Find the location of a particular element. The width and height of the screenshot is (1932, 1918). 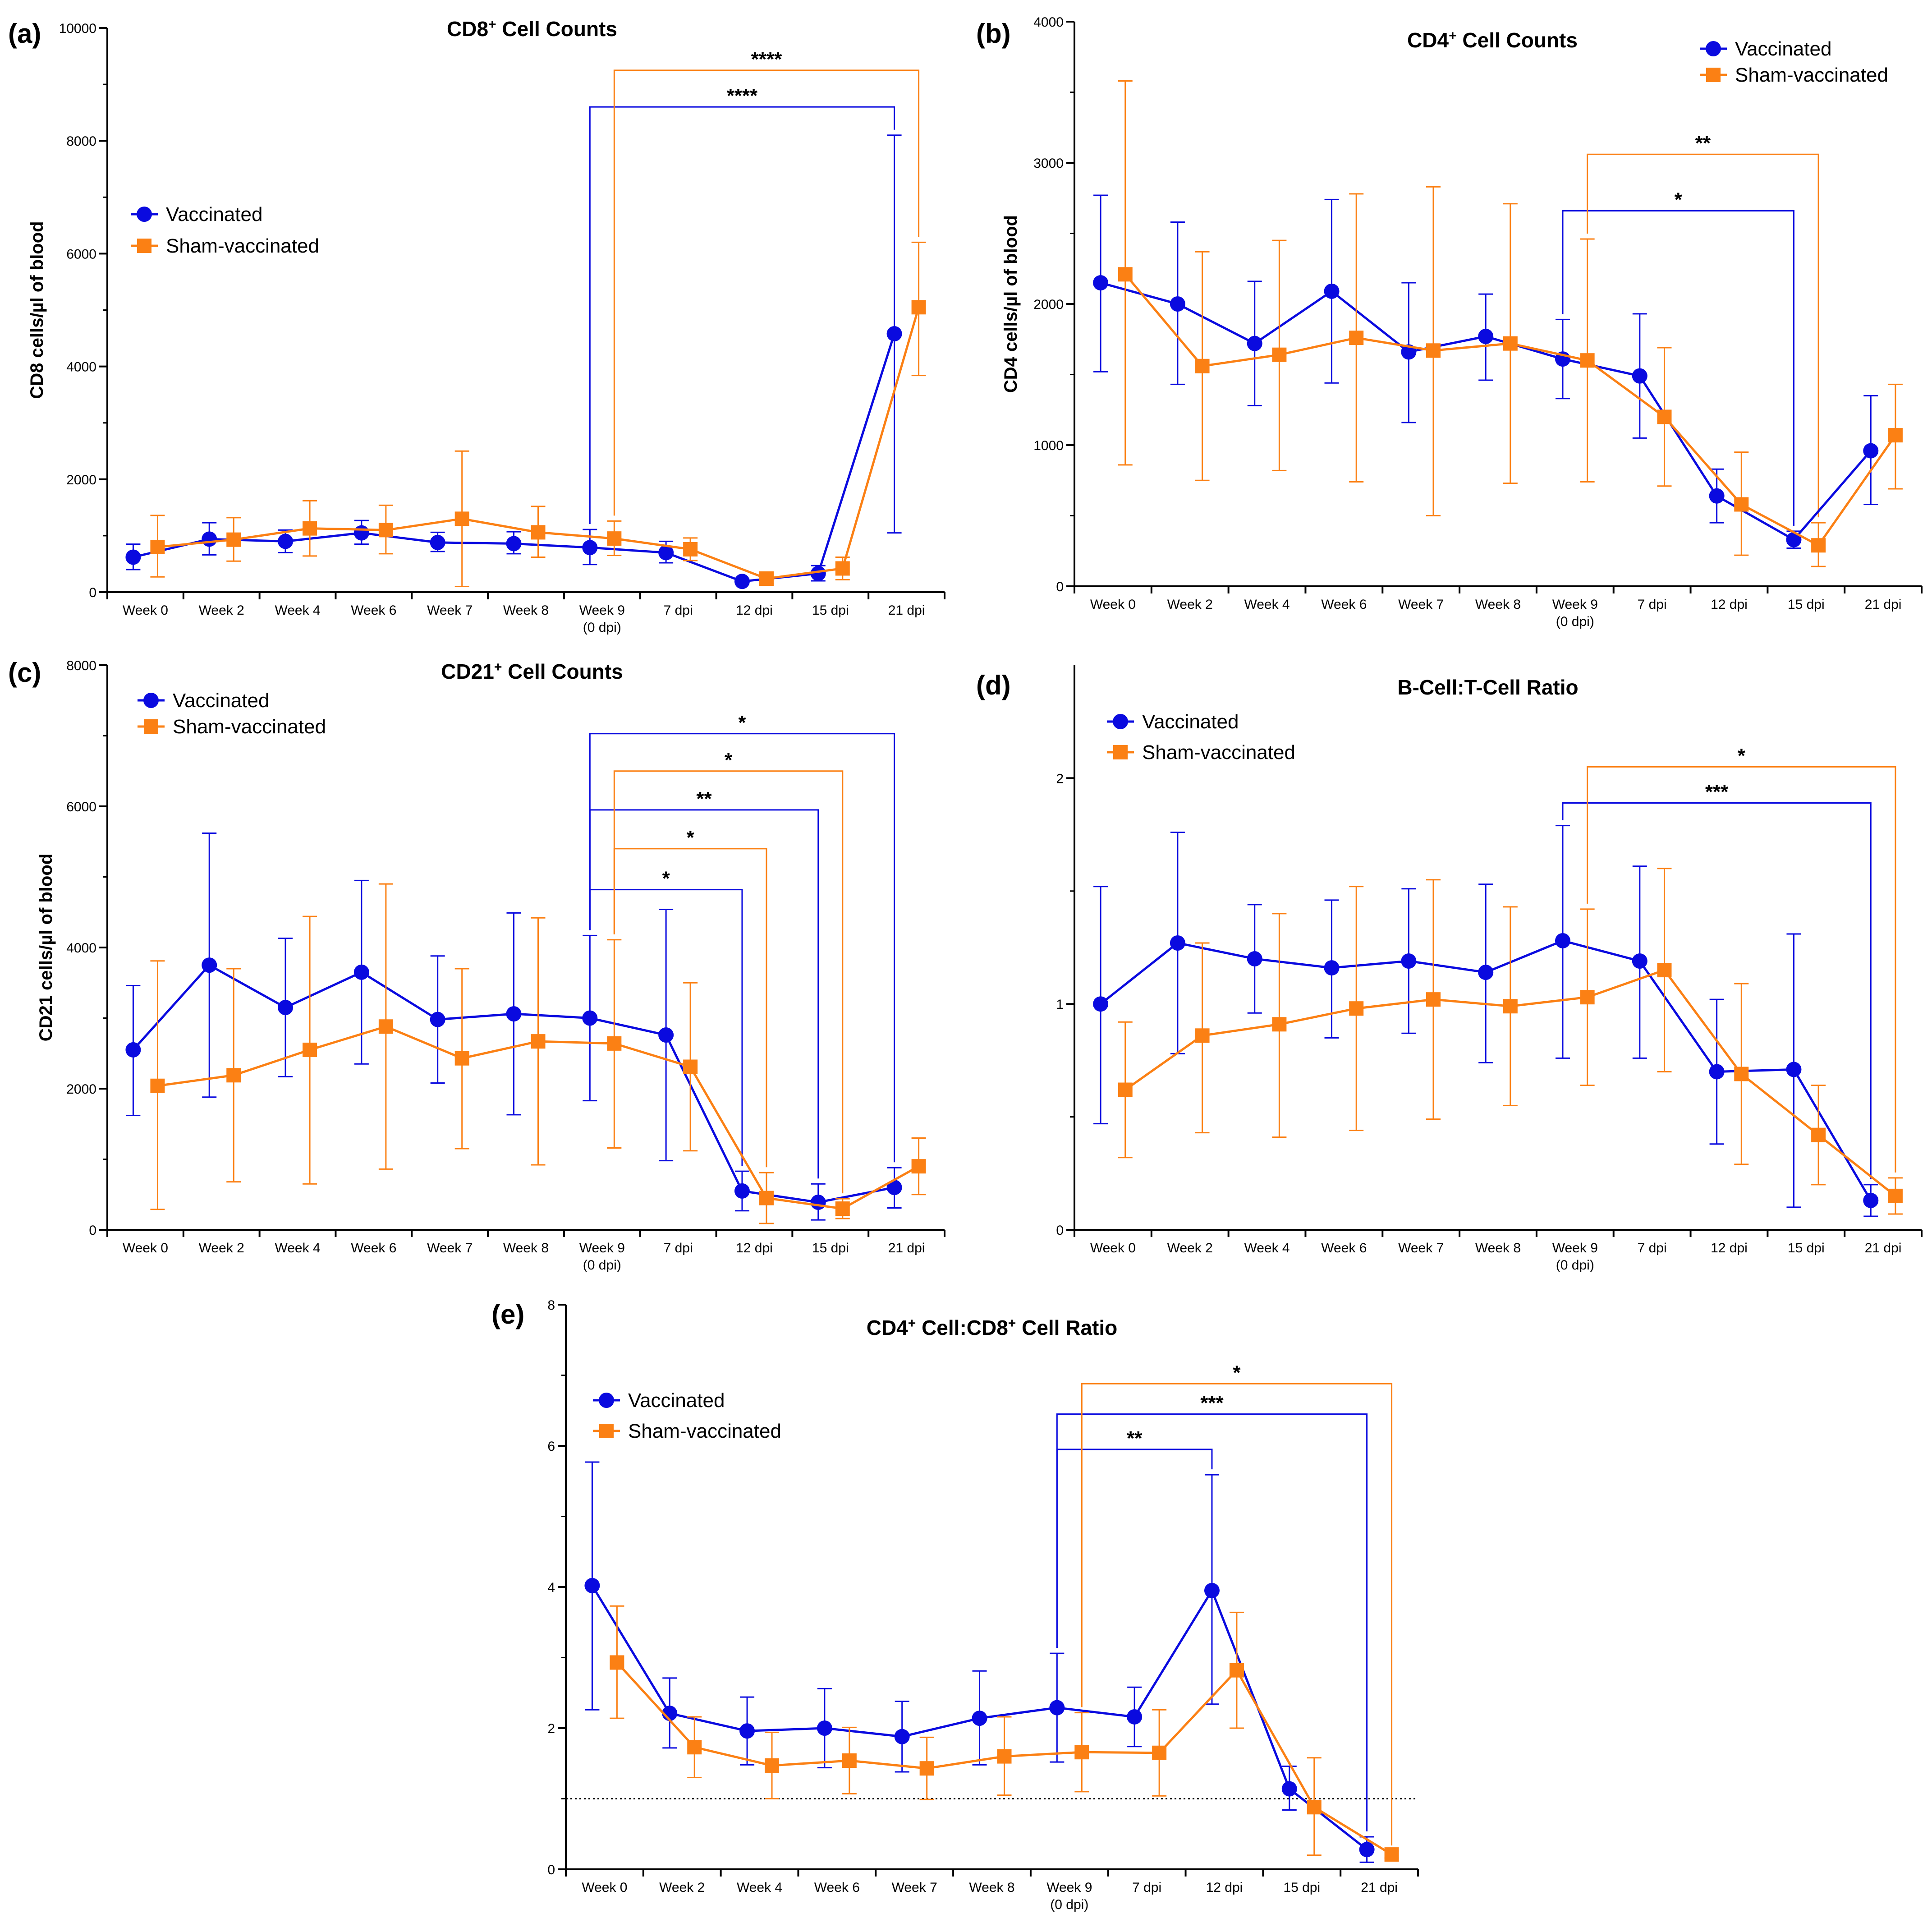

chart-title: CD4+ Cell:CD8+ Cell Ratio is located at coordinates (992, 1327).